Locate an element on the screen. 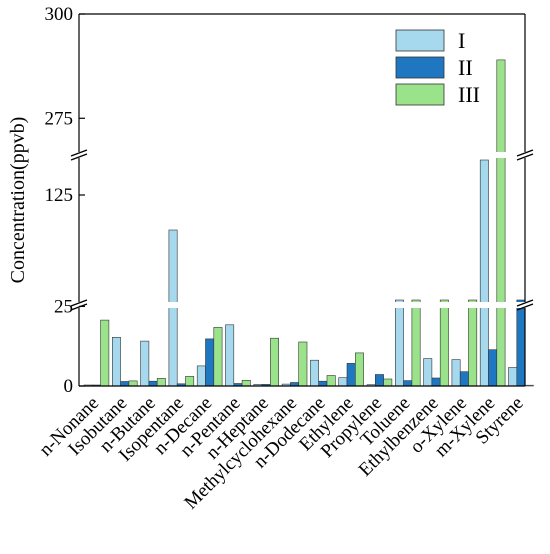  bar-III-Styrene is located at coordinates (529, 385).